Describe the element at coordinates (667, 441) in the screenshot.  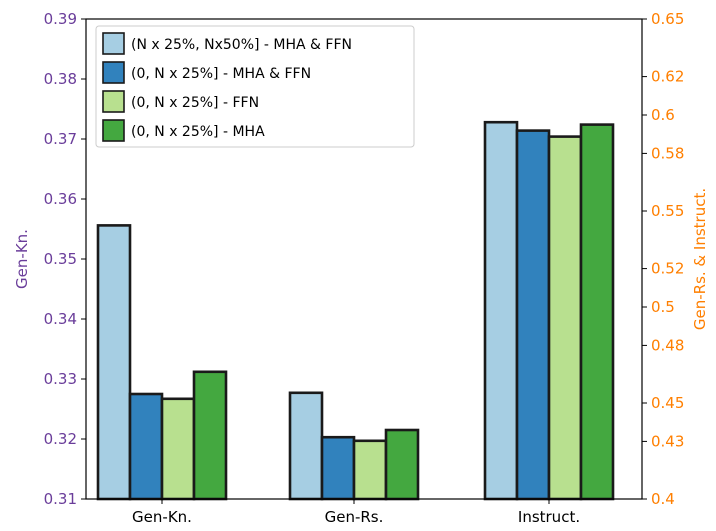
I see `right-tick-label: 0.43` at that location.